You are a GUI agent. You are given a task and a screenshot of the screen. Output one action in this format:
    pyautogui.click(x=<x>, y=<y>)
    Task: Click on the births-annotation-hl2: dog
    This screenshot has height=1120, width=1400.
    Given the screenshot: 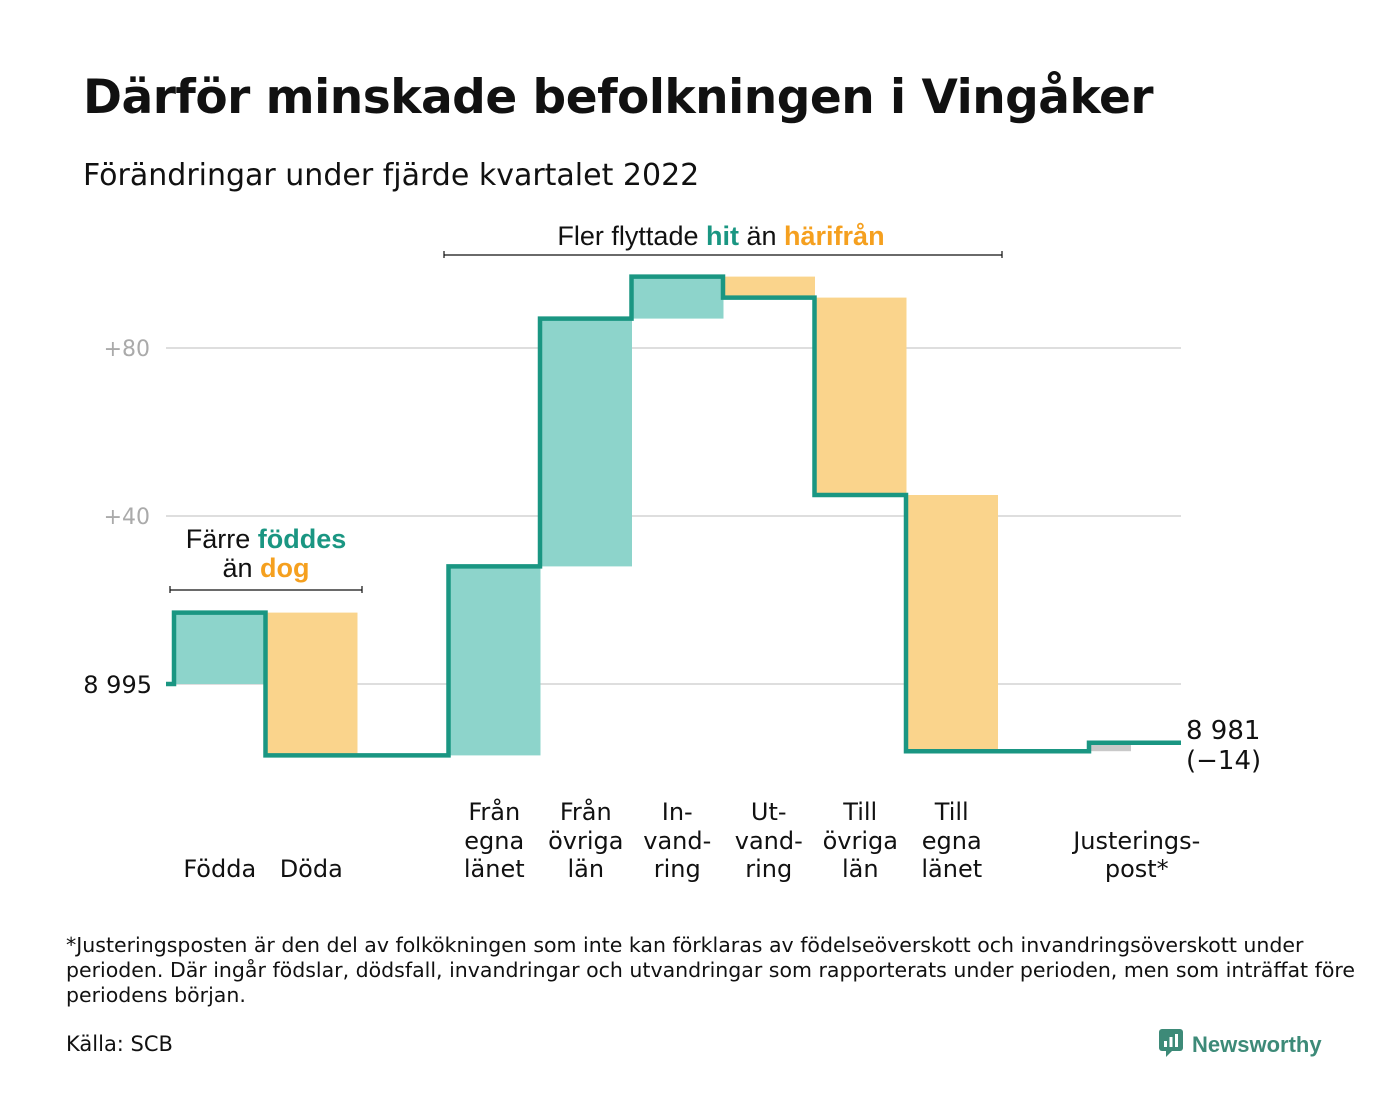 What is the action you would take?
    pyautogui.click(x=284, y=568)
    